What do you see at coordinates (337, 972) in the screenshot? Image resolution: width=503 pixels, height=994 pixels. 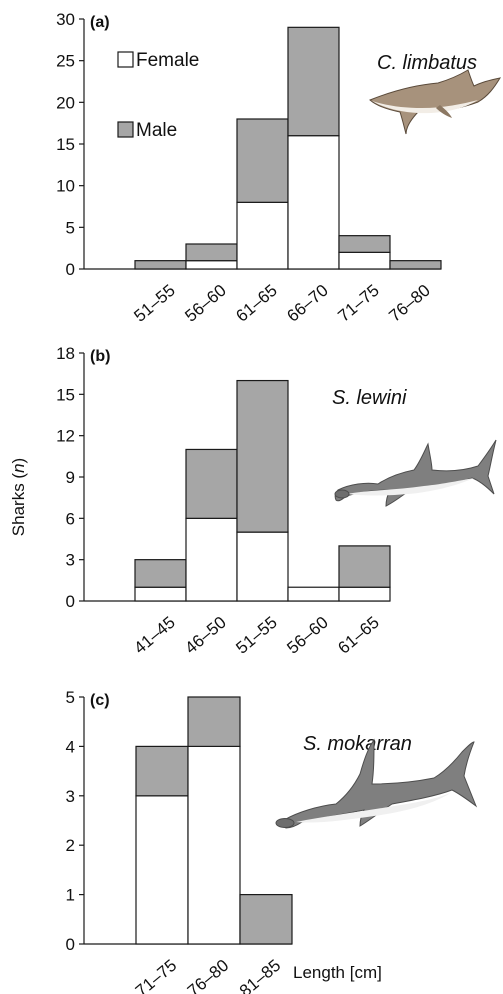 I see `x-axis-title: Length [cm]` at bounding box center [337, 972].